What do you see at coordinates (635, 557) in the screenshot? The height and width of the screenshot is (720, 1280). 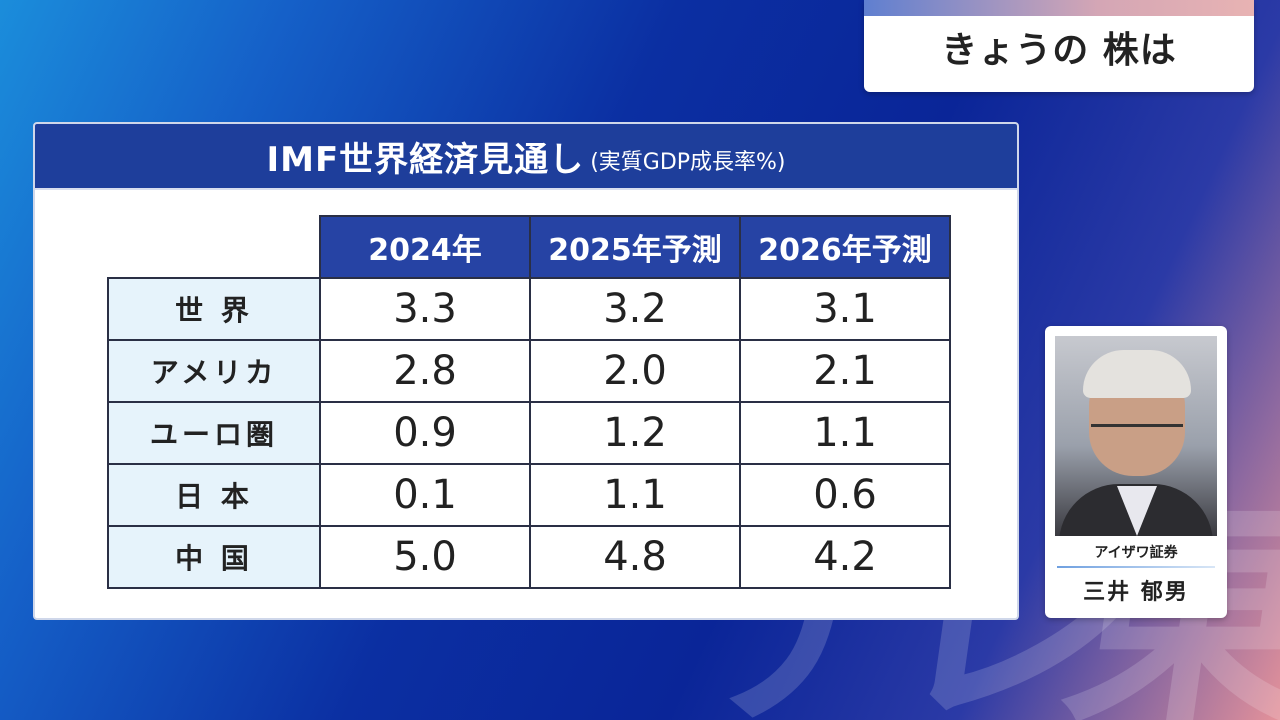 I see `table-cell: 4.8` at bounding box center [635, 557].